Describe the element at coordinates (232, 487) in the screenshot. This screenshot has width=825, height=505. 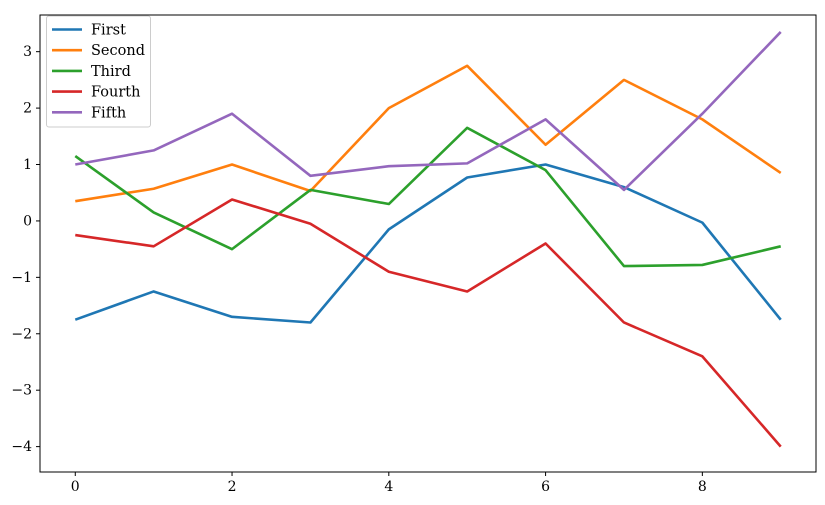
I see `x-tick-label: 2` at that location.